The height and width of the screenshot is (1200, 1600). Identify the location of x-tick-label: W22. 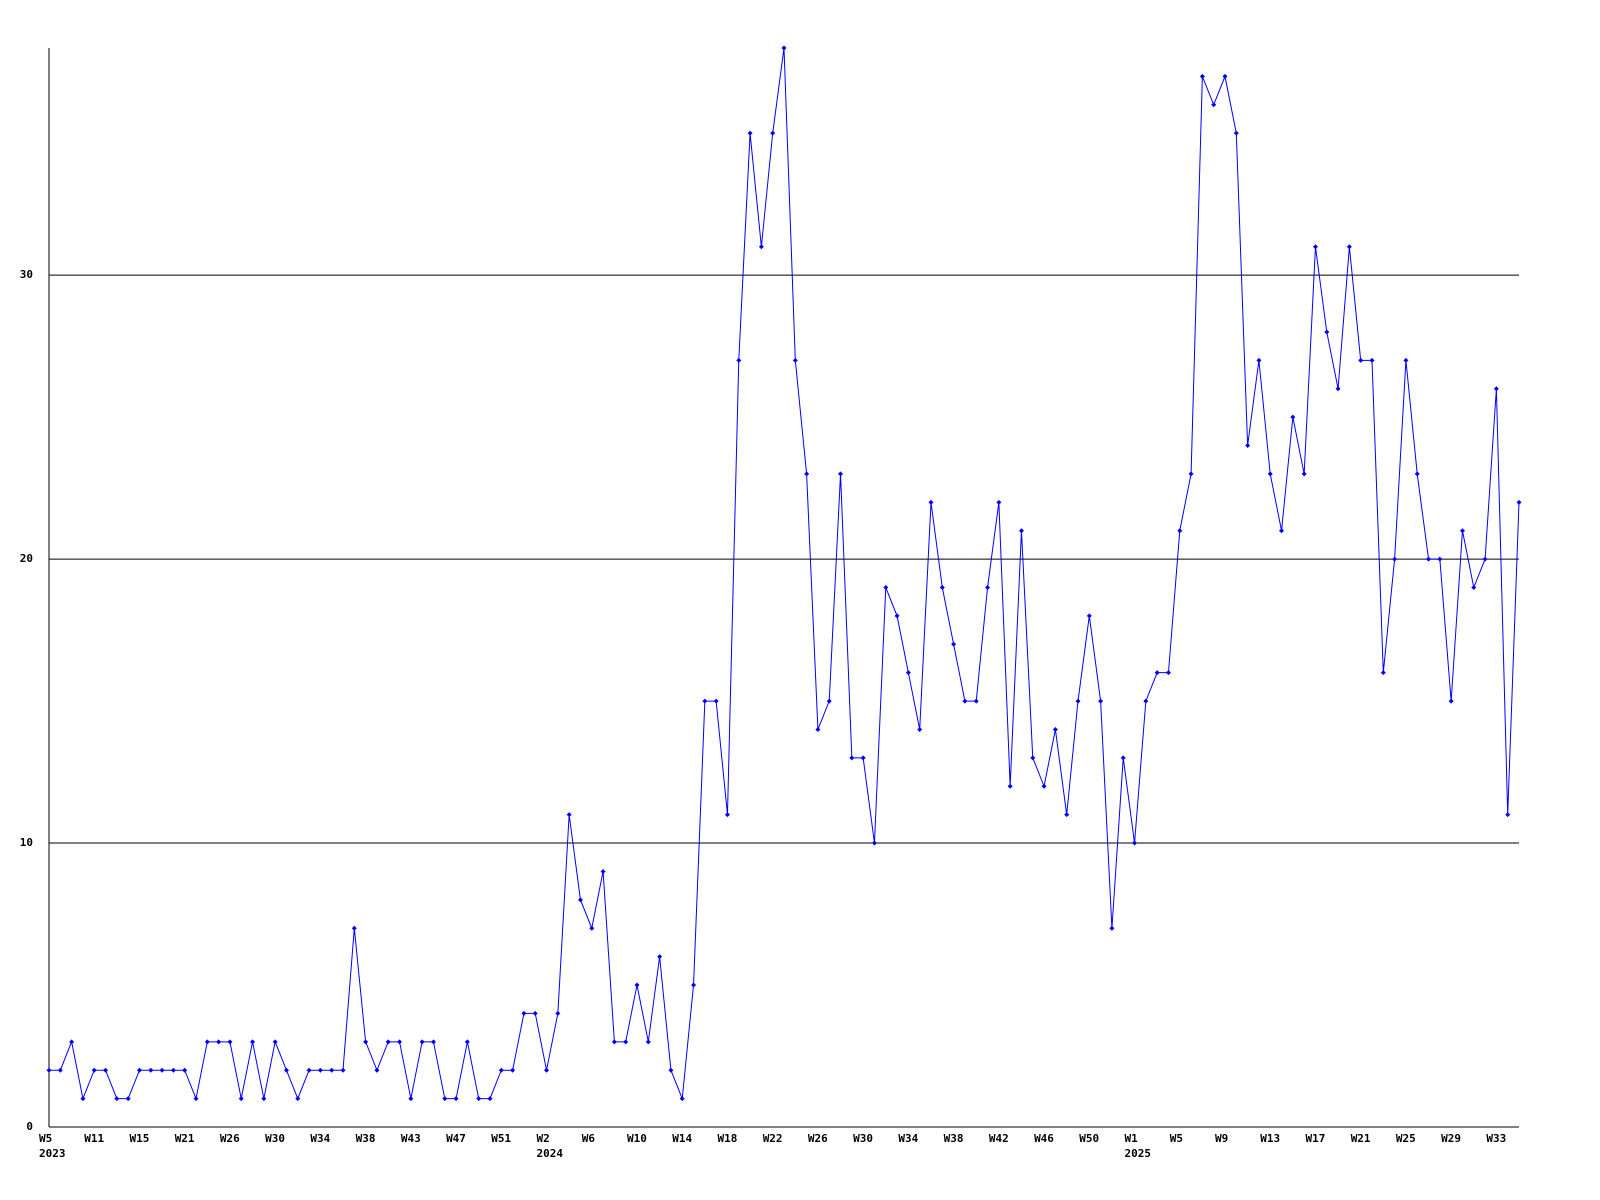
(773, 1138).